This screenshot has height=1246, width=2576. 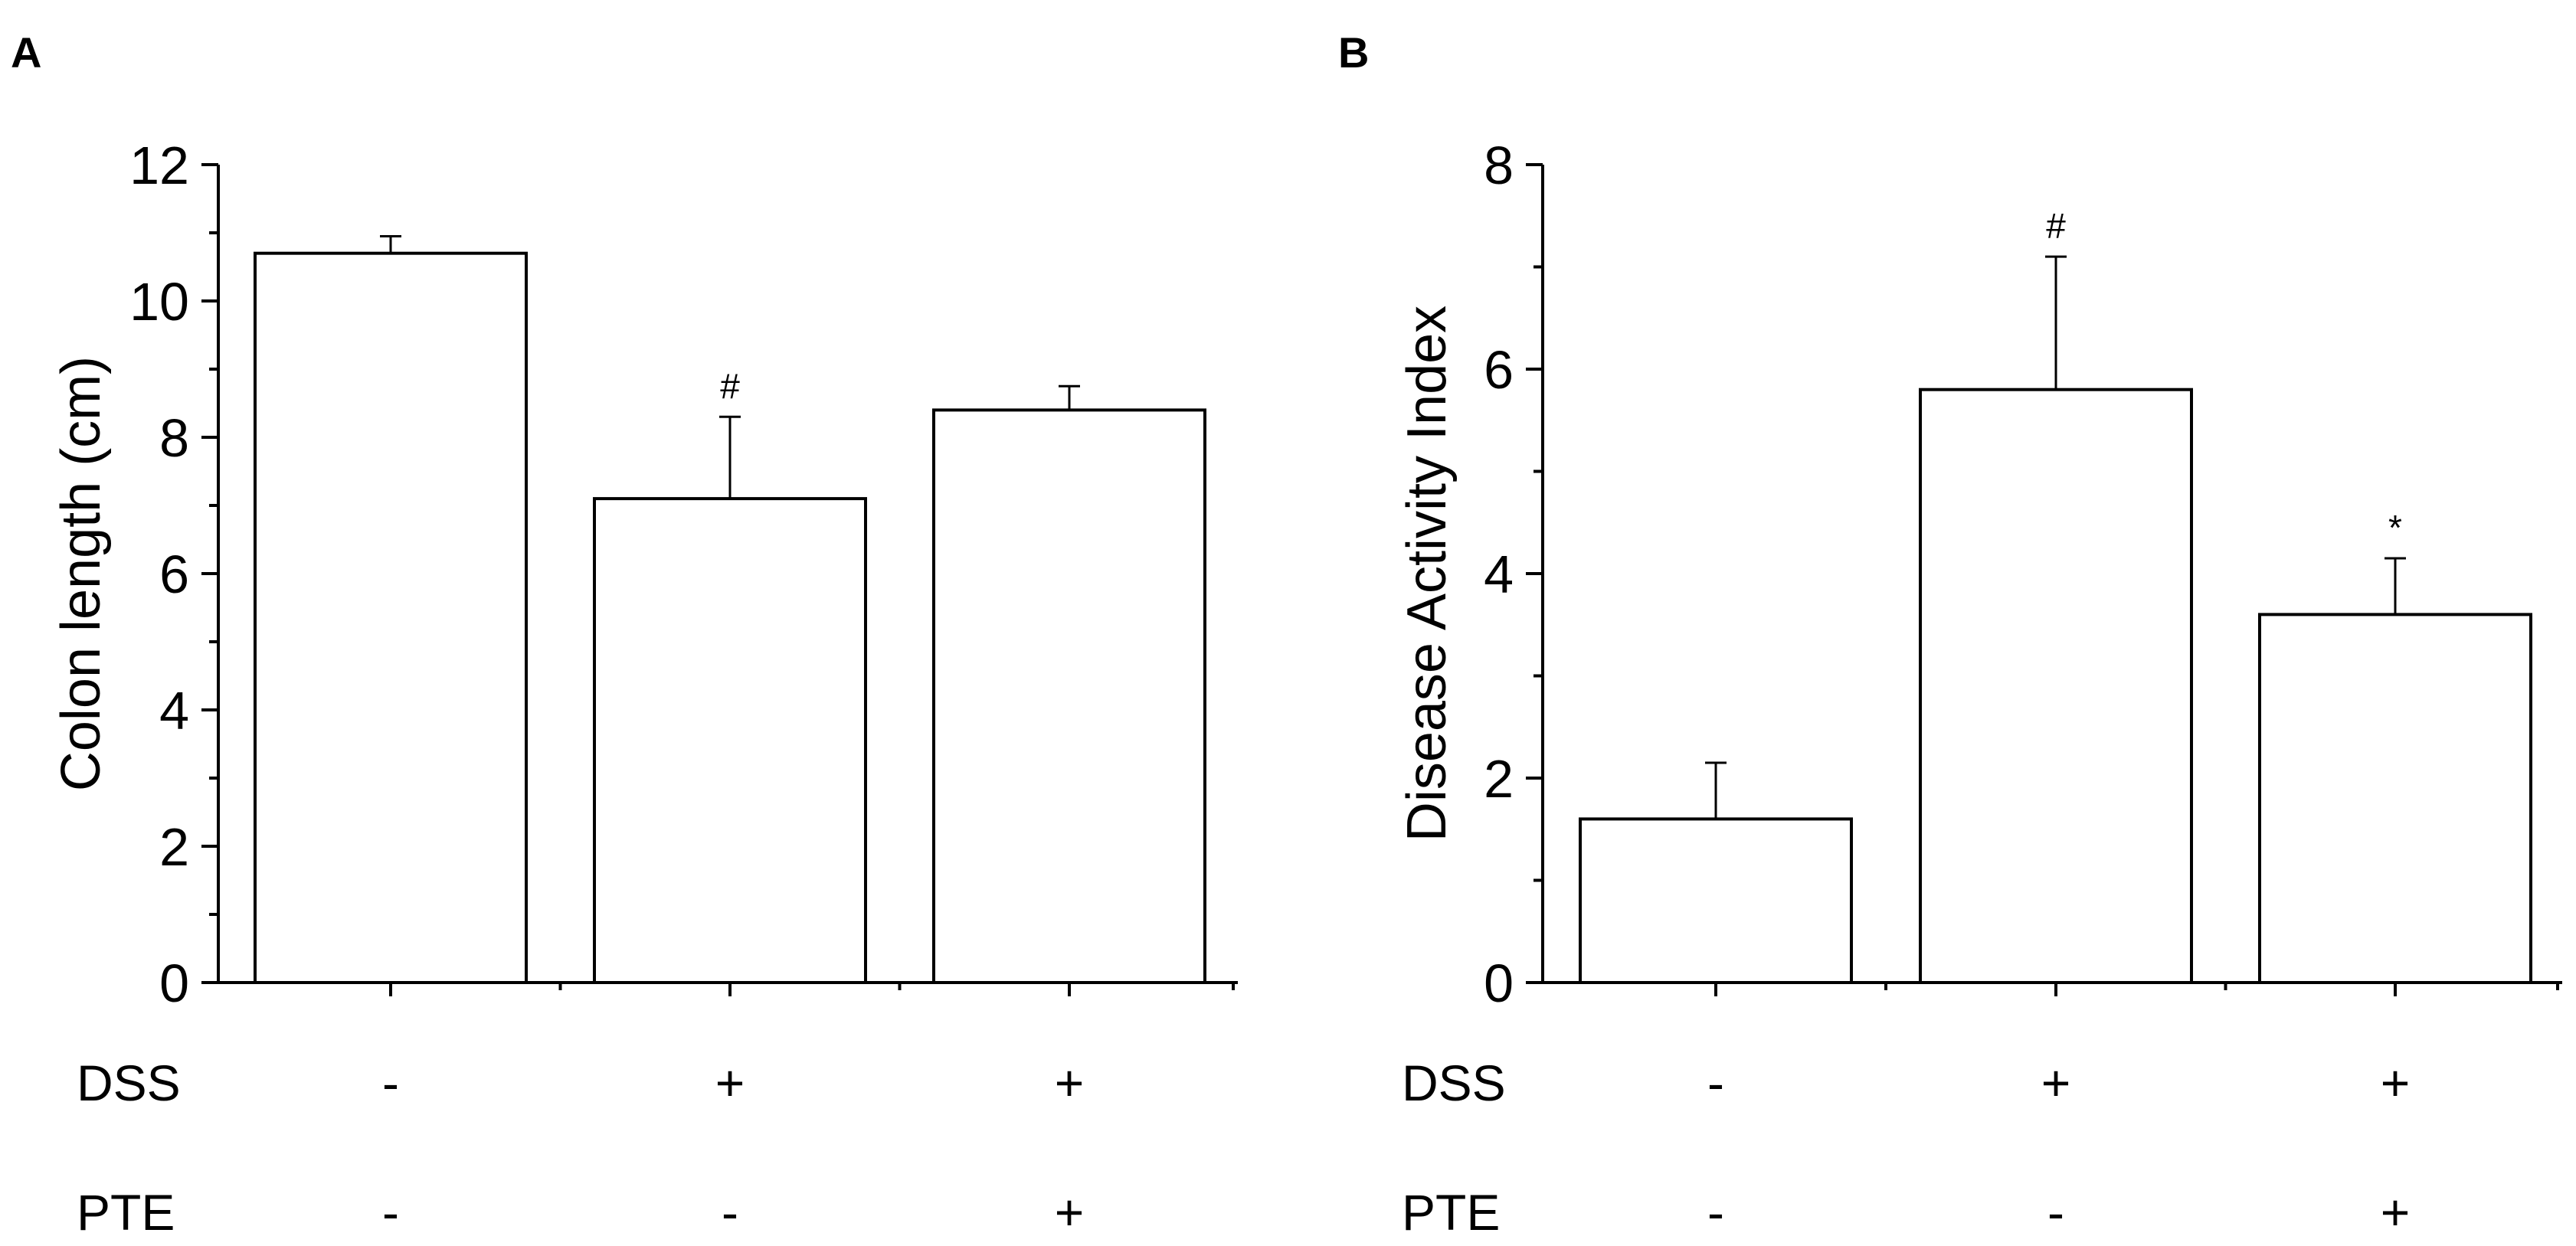 I want to click on y-axis-title: Disease Activity Index, so click(x=1427, y=574).